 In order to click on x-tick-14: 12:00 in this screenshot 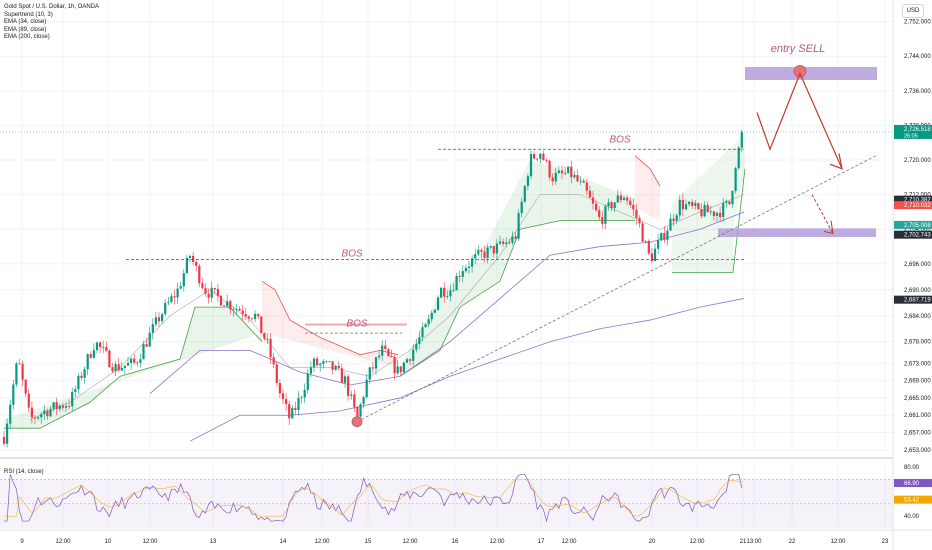, I will do `click(697, 542)`.